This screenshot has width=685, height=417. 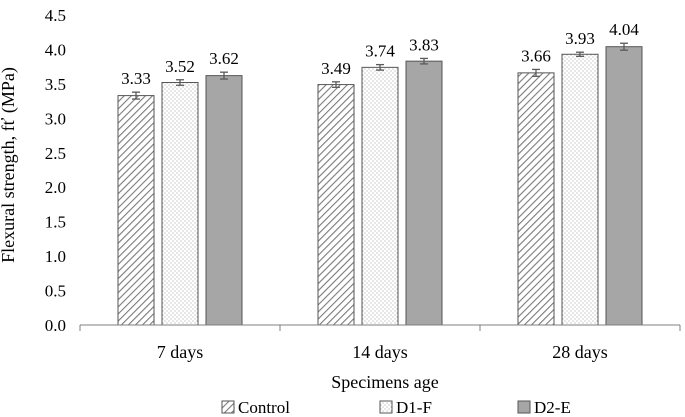 I want to click on bar-d2-e-28-days, so click(x=624, y=186).